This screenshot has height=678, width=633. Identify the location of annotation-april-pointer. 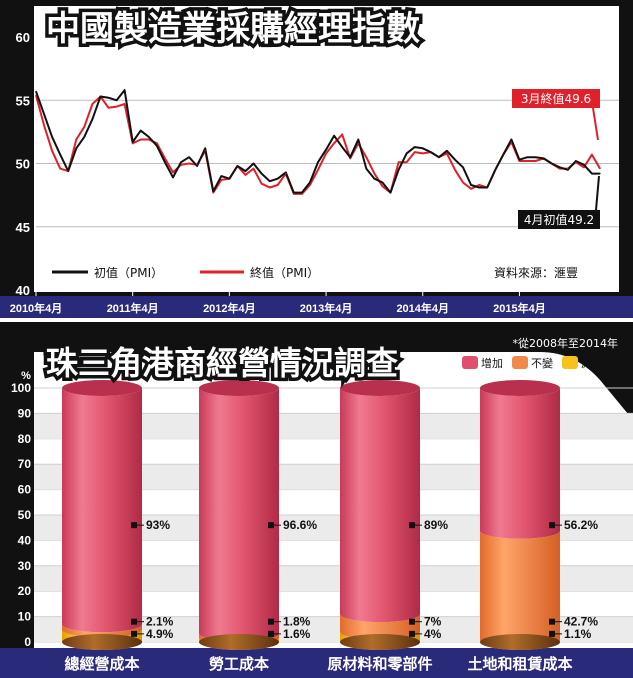
(597, 193).